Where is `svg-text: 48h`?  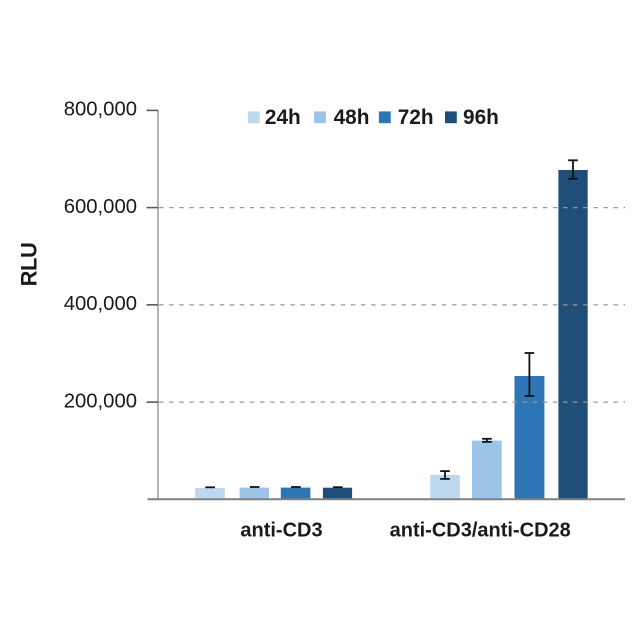 svg-text: 48h is located at coordinates (352, 117).